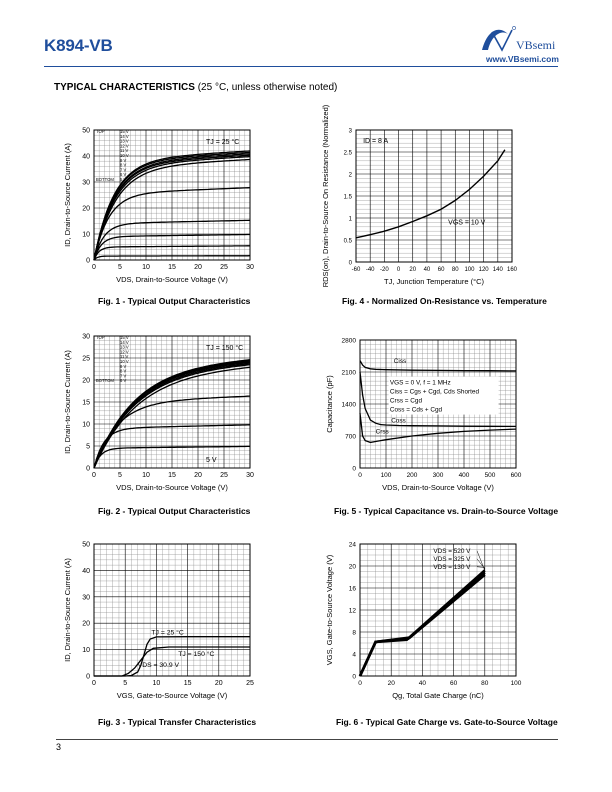  I want to click on y-axis-label: VGS, Gate-to-Source Voltage (V), so click(329, 609).